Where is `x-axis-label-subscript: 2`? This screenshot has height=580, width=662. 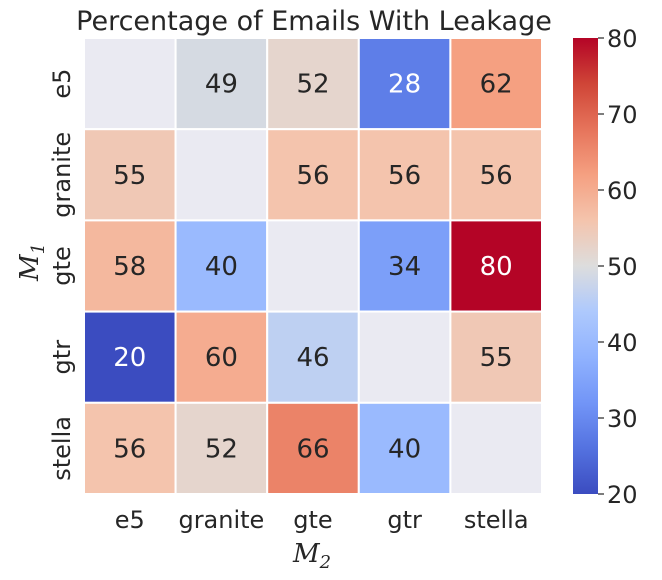
x-axis-label-subscript: 2 is located at coordinates (325, 562).